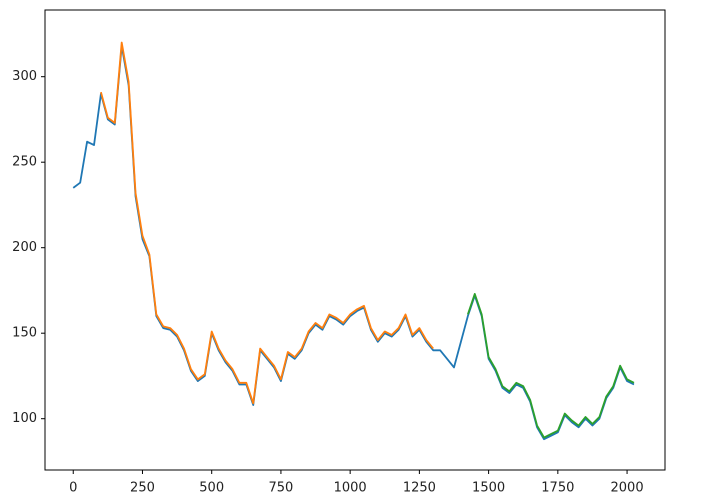  Describe the element at coordinates (142, 488) in the screenshot. I see `x-tick-label: 250` at that location.